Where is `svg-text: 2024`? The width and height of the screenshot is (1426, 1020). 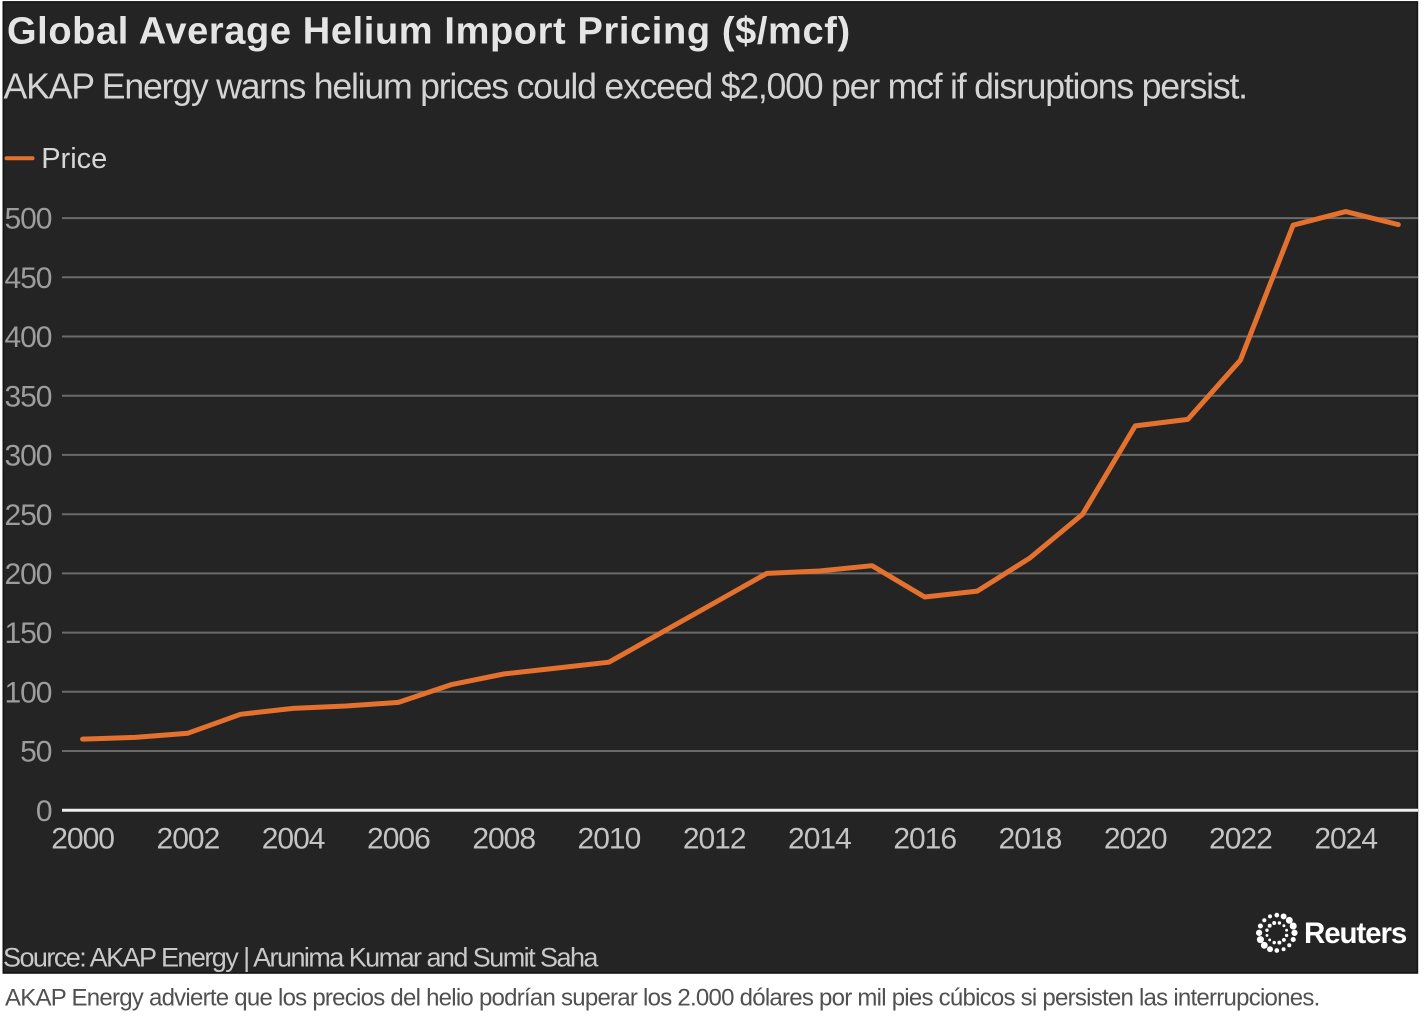
svg-text: 2024 is located at coordinates (1345, 839).